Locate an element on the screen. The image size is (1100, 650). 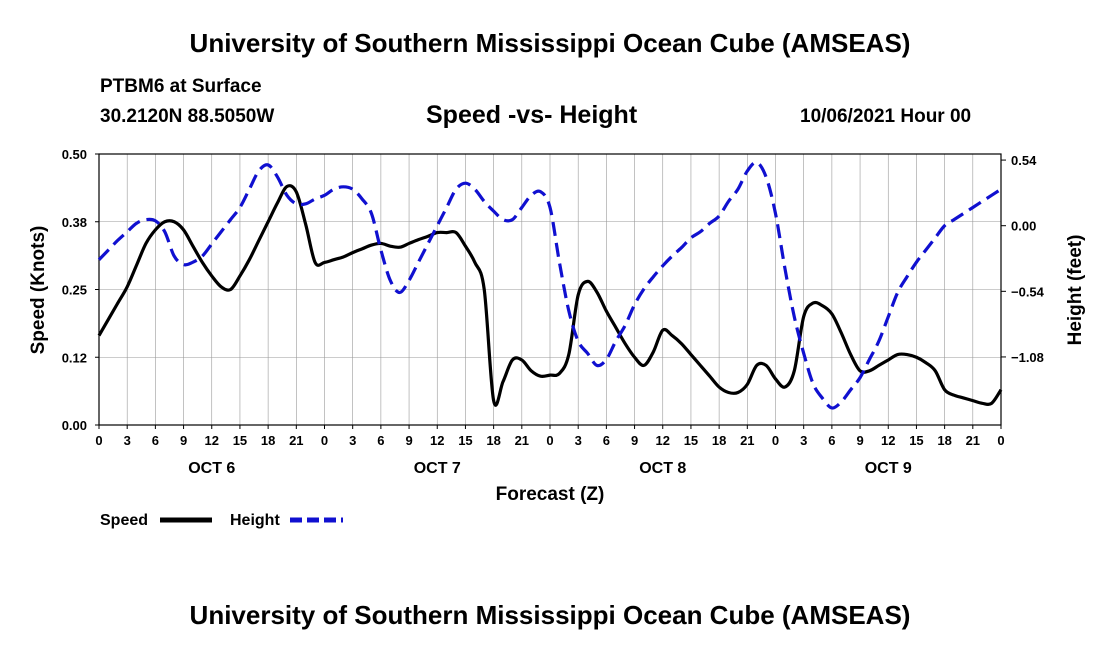
y-tick-label: 0.00 is located at coordinates (74, 425).